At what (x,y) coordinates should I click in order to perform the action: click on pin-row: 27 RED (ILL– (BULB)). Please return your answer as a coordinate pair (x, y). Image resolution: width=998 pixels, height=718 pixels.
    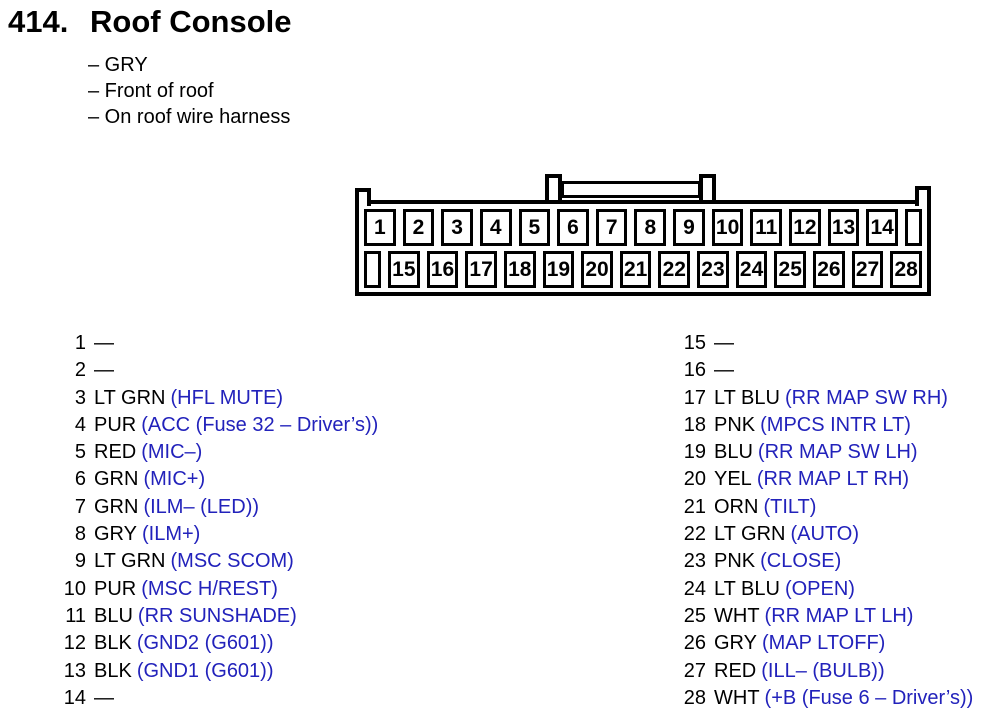
    Looking at the image, I should click on (824, 671).